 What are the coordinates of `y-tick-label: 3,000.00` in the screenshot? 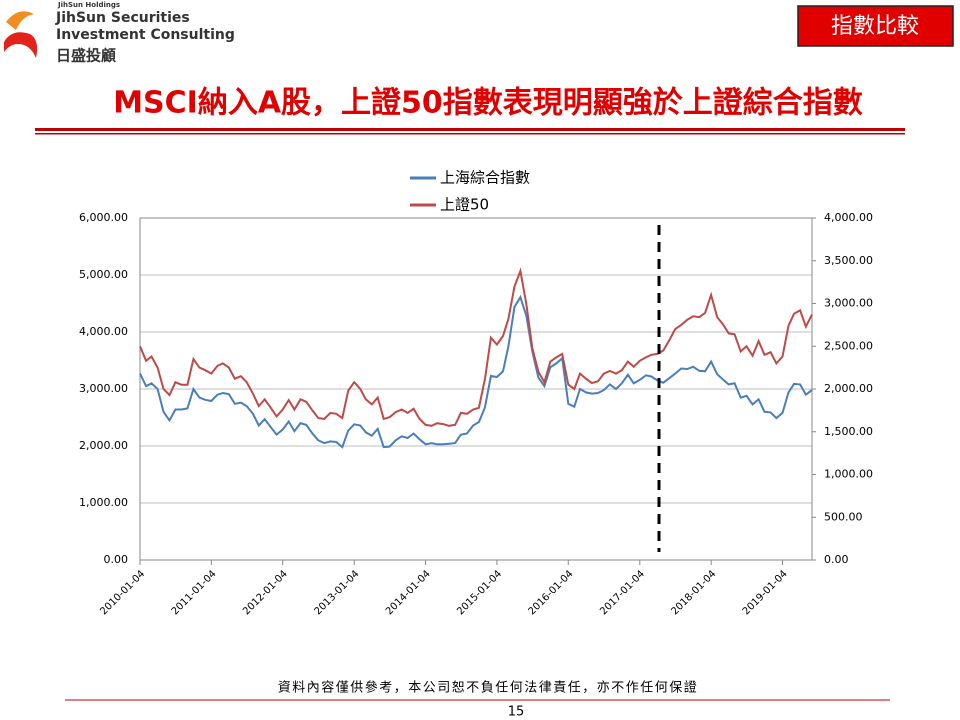 It's located at (103, 388).